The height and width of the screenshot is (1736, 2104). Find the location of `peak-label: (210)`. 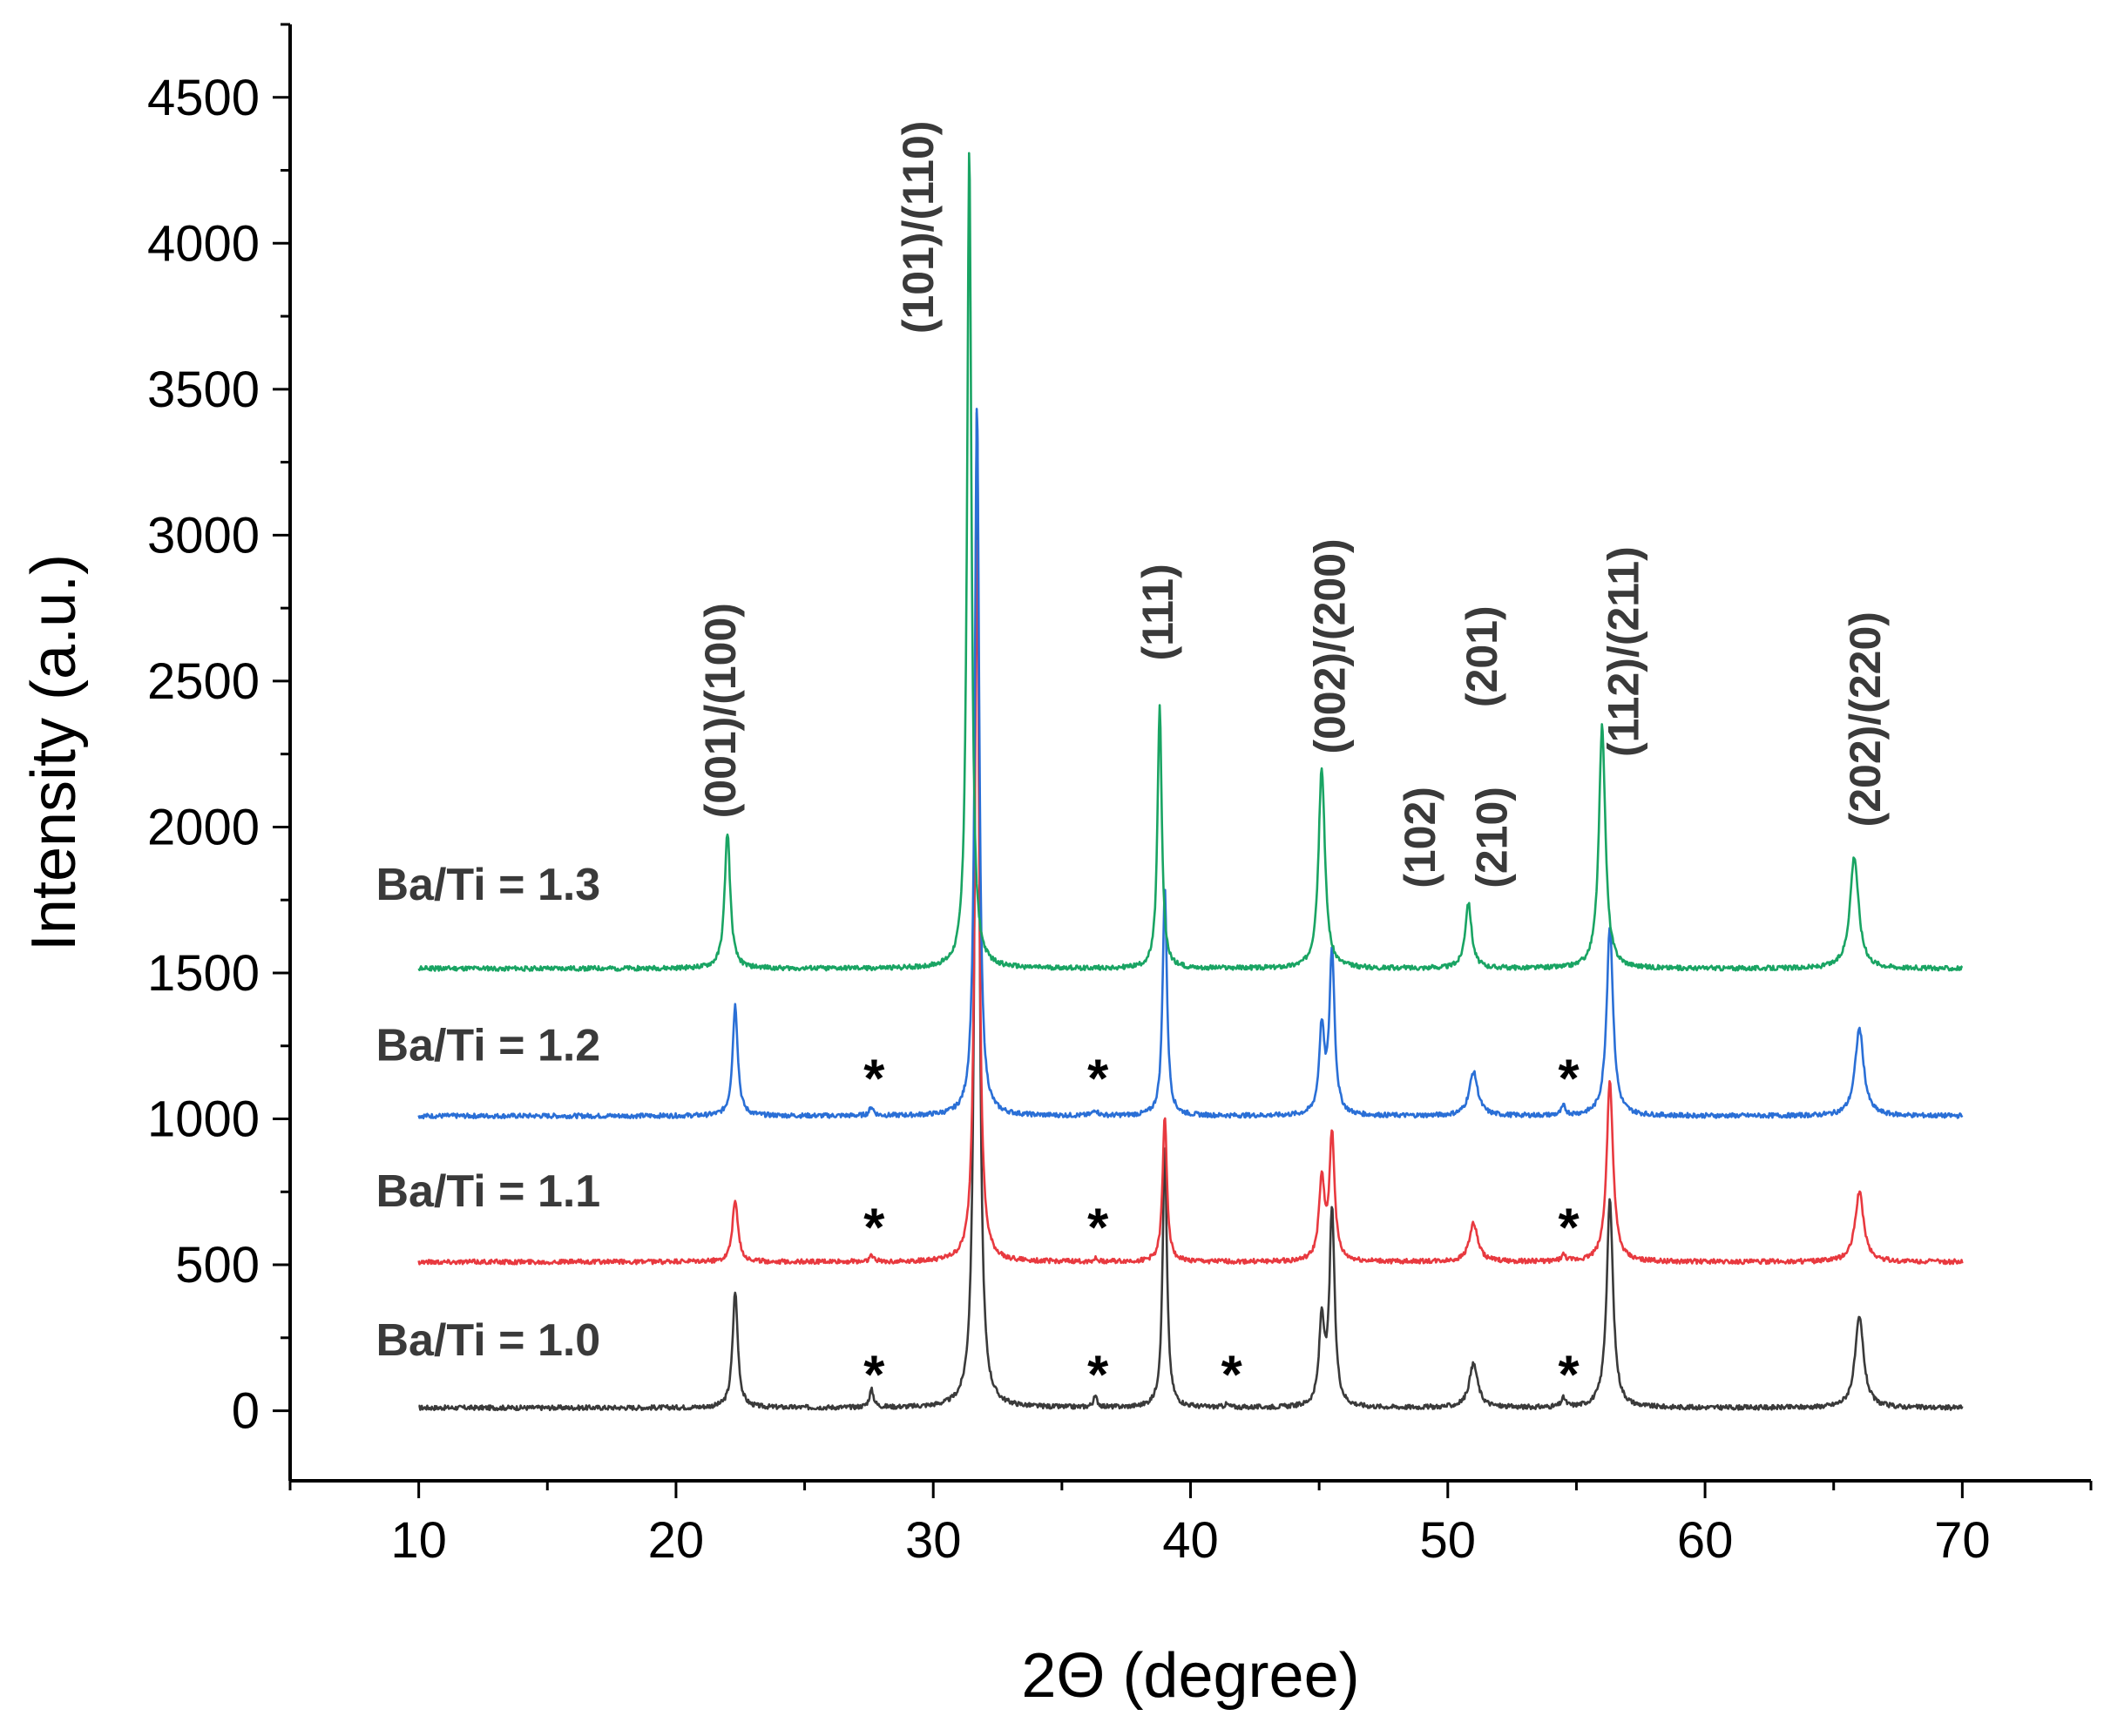

peak-label: (210) is located at coordinates (1492, 837).